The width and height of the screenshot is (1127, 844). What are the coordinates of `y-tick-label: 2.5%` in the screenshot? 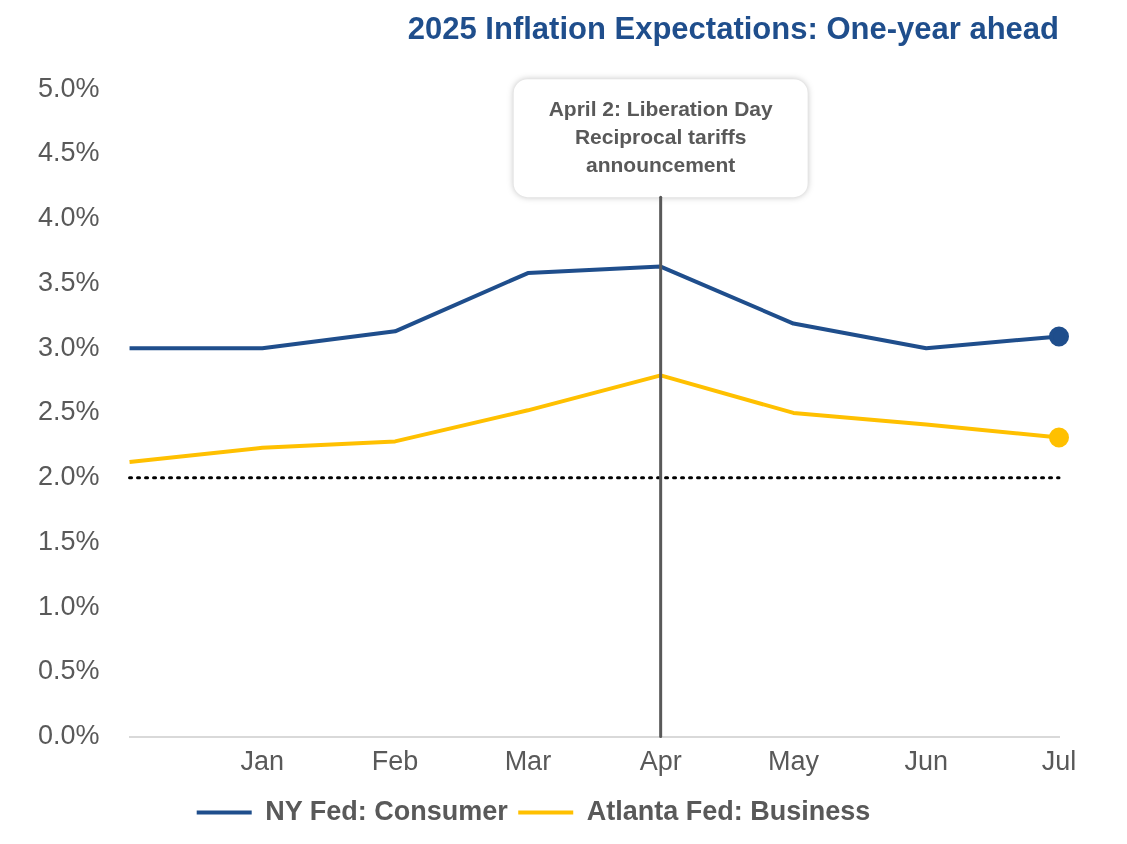 It's located at (68, 411).